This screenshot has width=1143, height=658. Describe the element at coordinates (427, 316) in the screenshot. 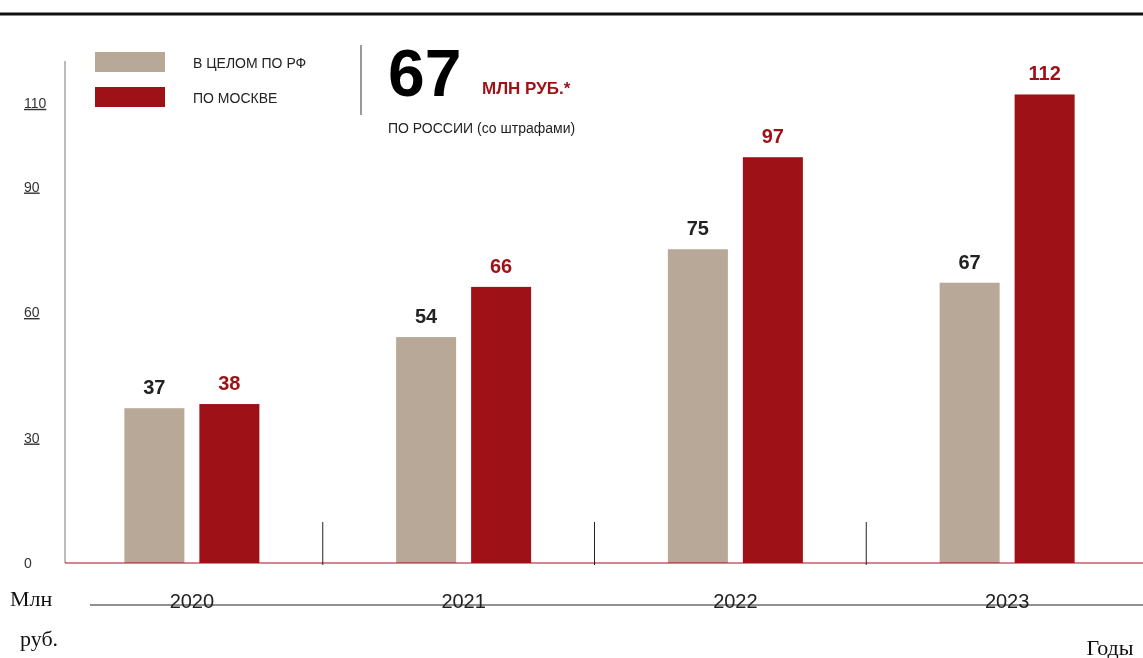

I see `data-label: 54` at that location.